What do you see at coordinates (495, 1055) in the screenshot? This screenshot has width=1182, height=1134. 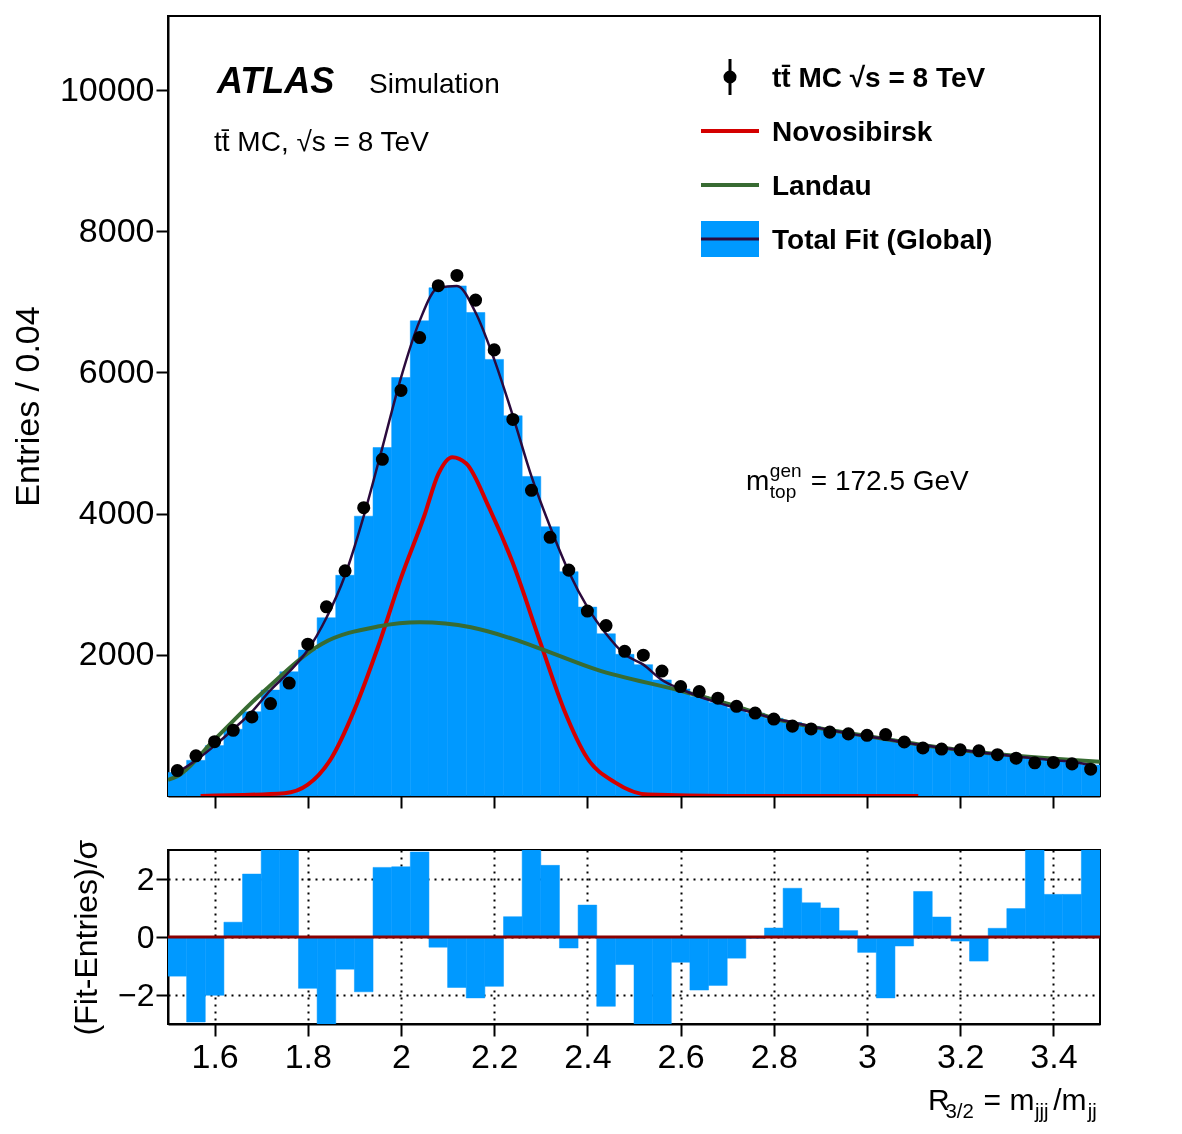 I see `x-tick-label: 2.2` at bounding box center [495, 1055].